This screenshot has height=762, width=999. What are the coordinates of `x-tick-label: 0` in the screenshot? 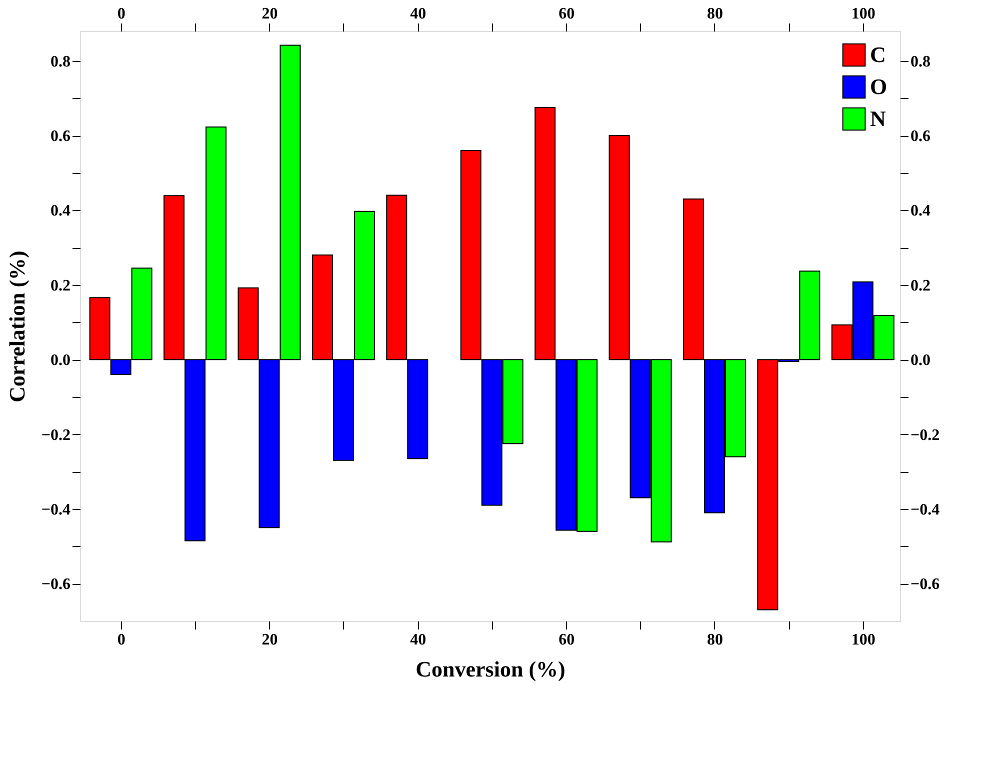 It's located at (121, 14).